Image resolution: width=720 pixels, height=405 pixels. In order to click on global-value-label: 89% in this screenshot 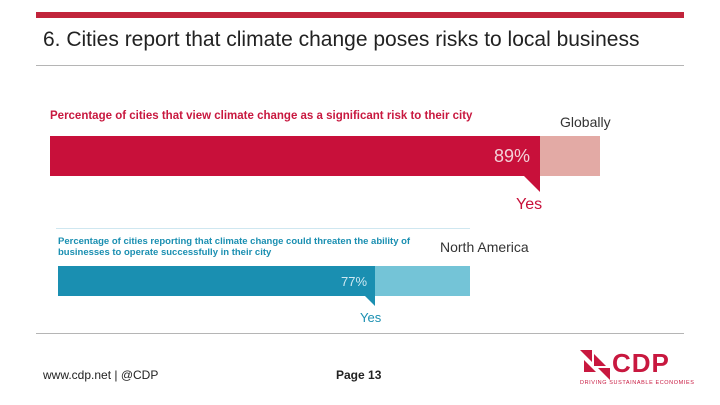, I will do `click(512, 155)`.